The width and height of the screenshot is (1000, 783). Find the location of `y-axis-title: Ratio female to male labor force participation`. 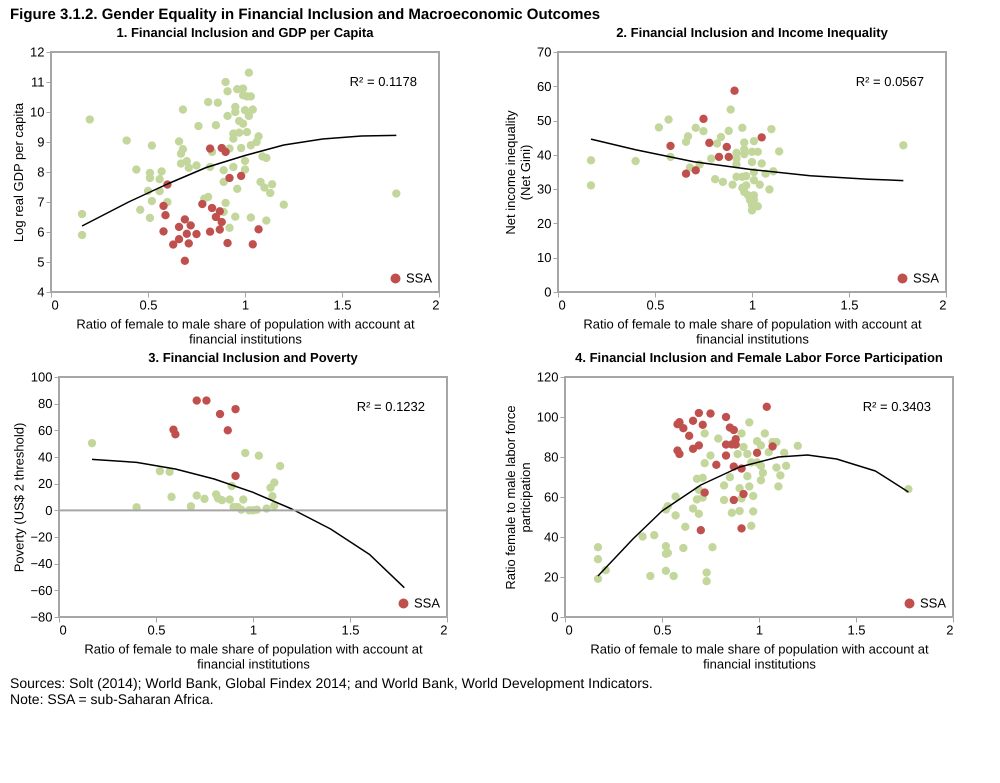

y-axis-title: Ratio female to male labor force participation is located at coordinates (517, 497).